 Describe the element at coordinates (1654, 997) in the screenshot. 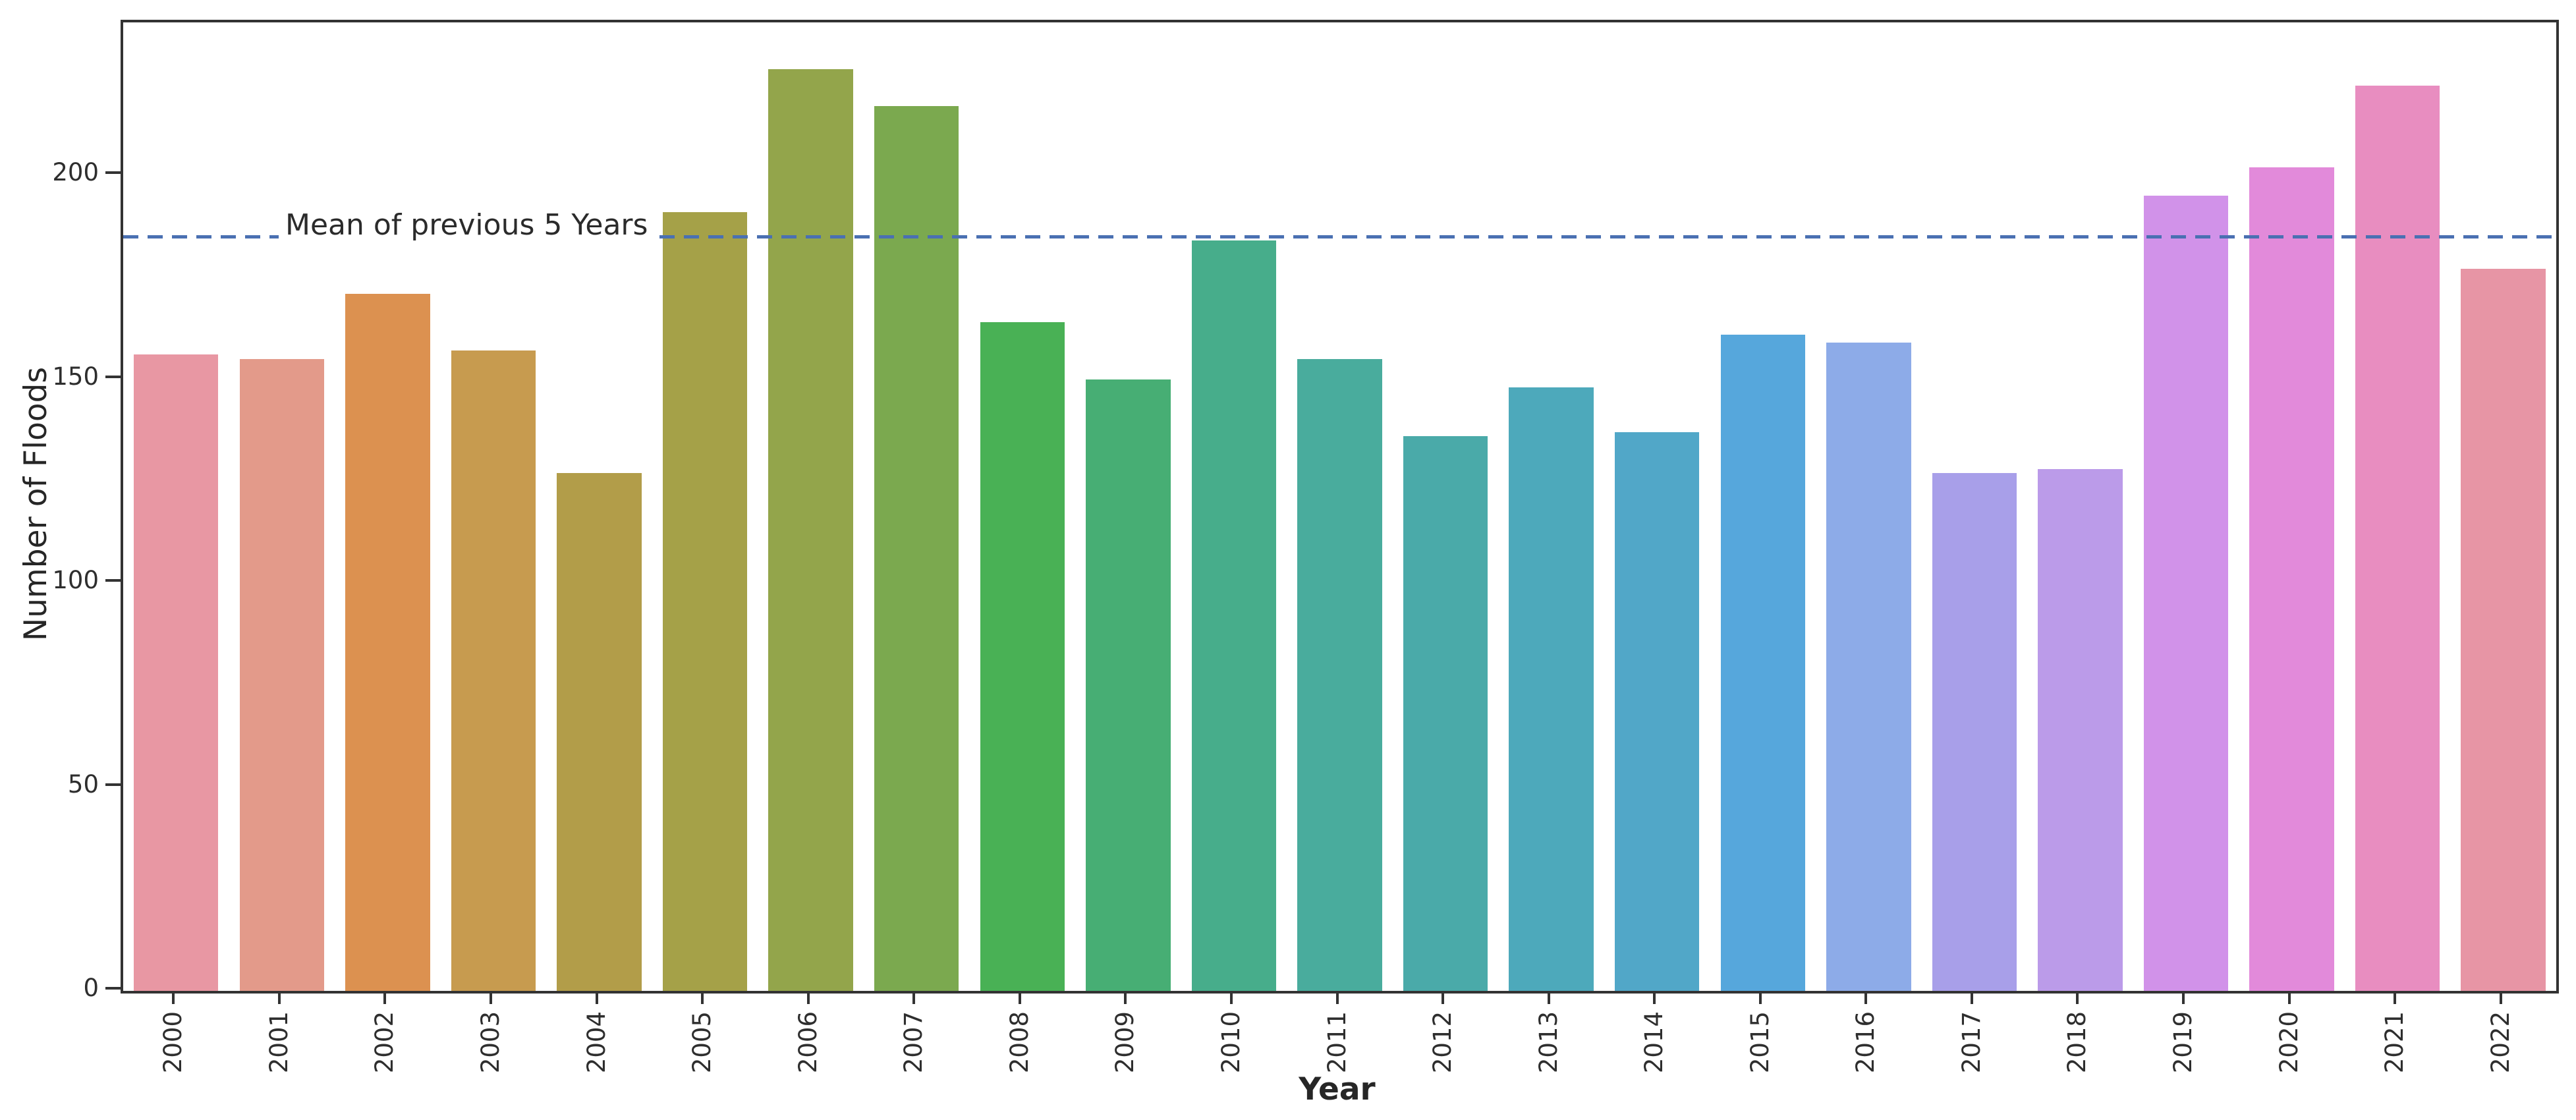

I see `x-tick-mark-2014` at that location.